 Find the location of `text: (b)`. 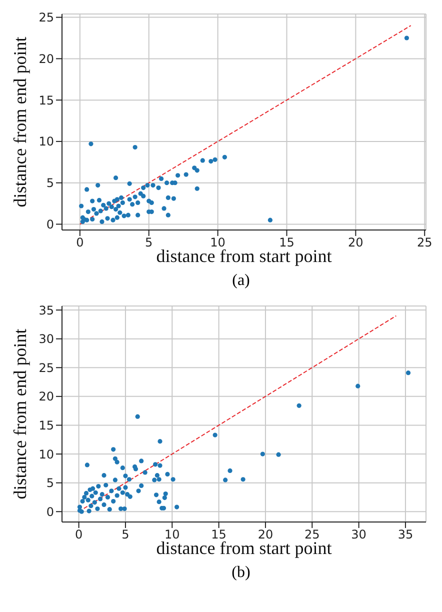

text: (b) is located at coordinates (241, 573).